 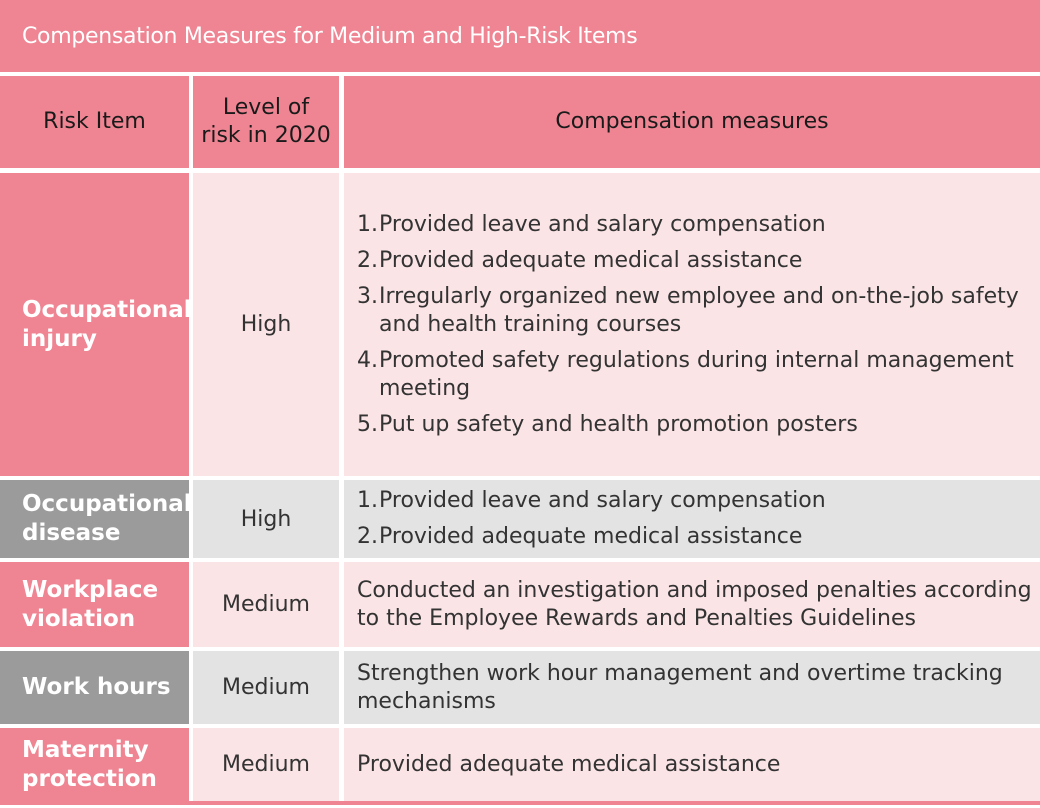 I want to click on risk-level-workplace-violation: Medium, so click(x=266, y=604).